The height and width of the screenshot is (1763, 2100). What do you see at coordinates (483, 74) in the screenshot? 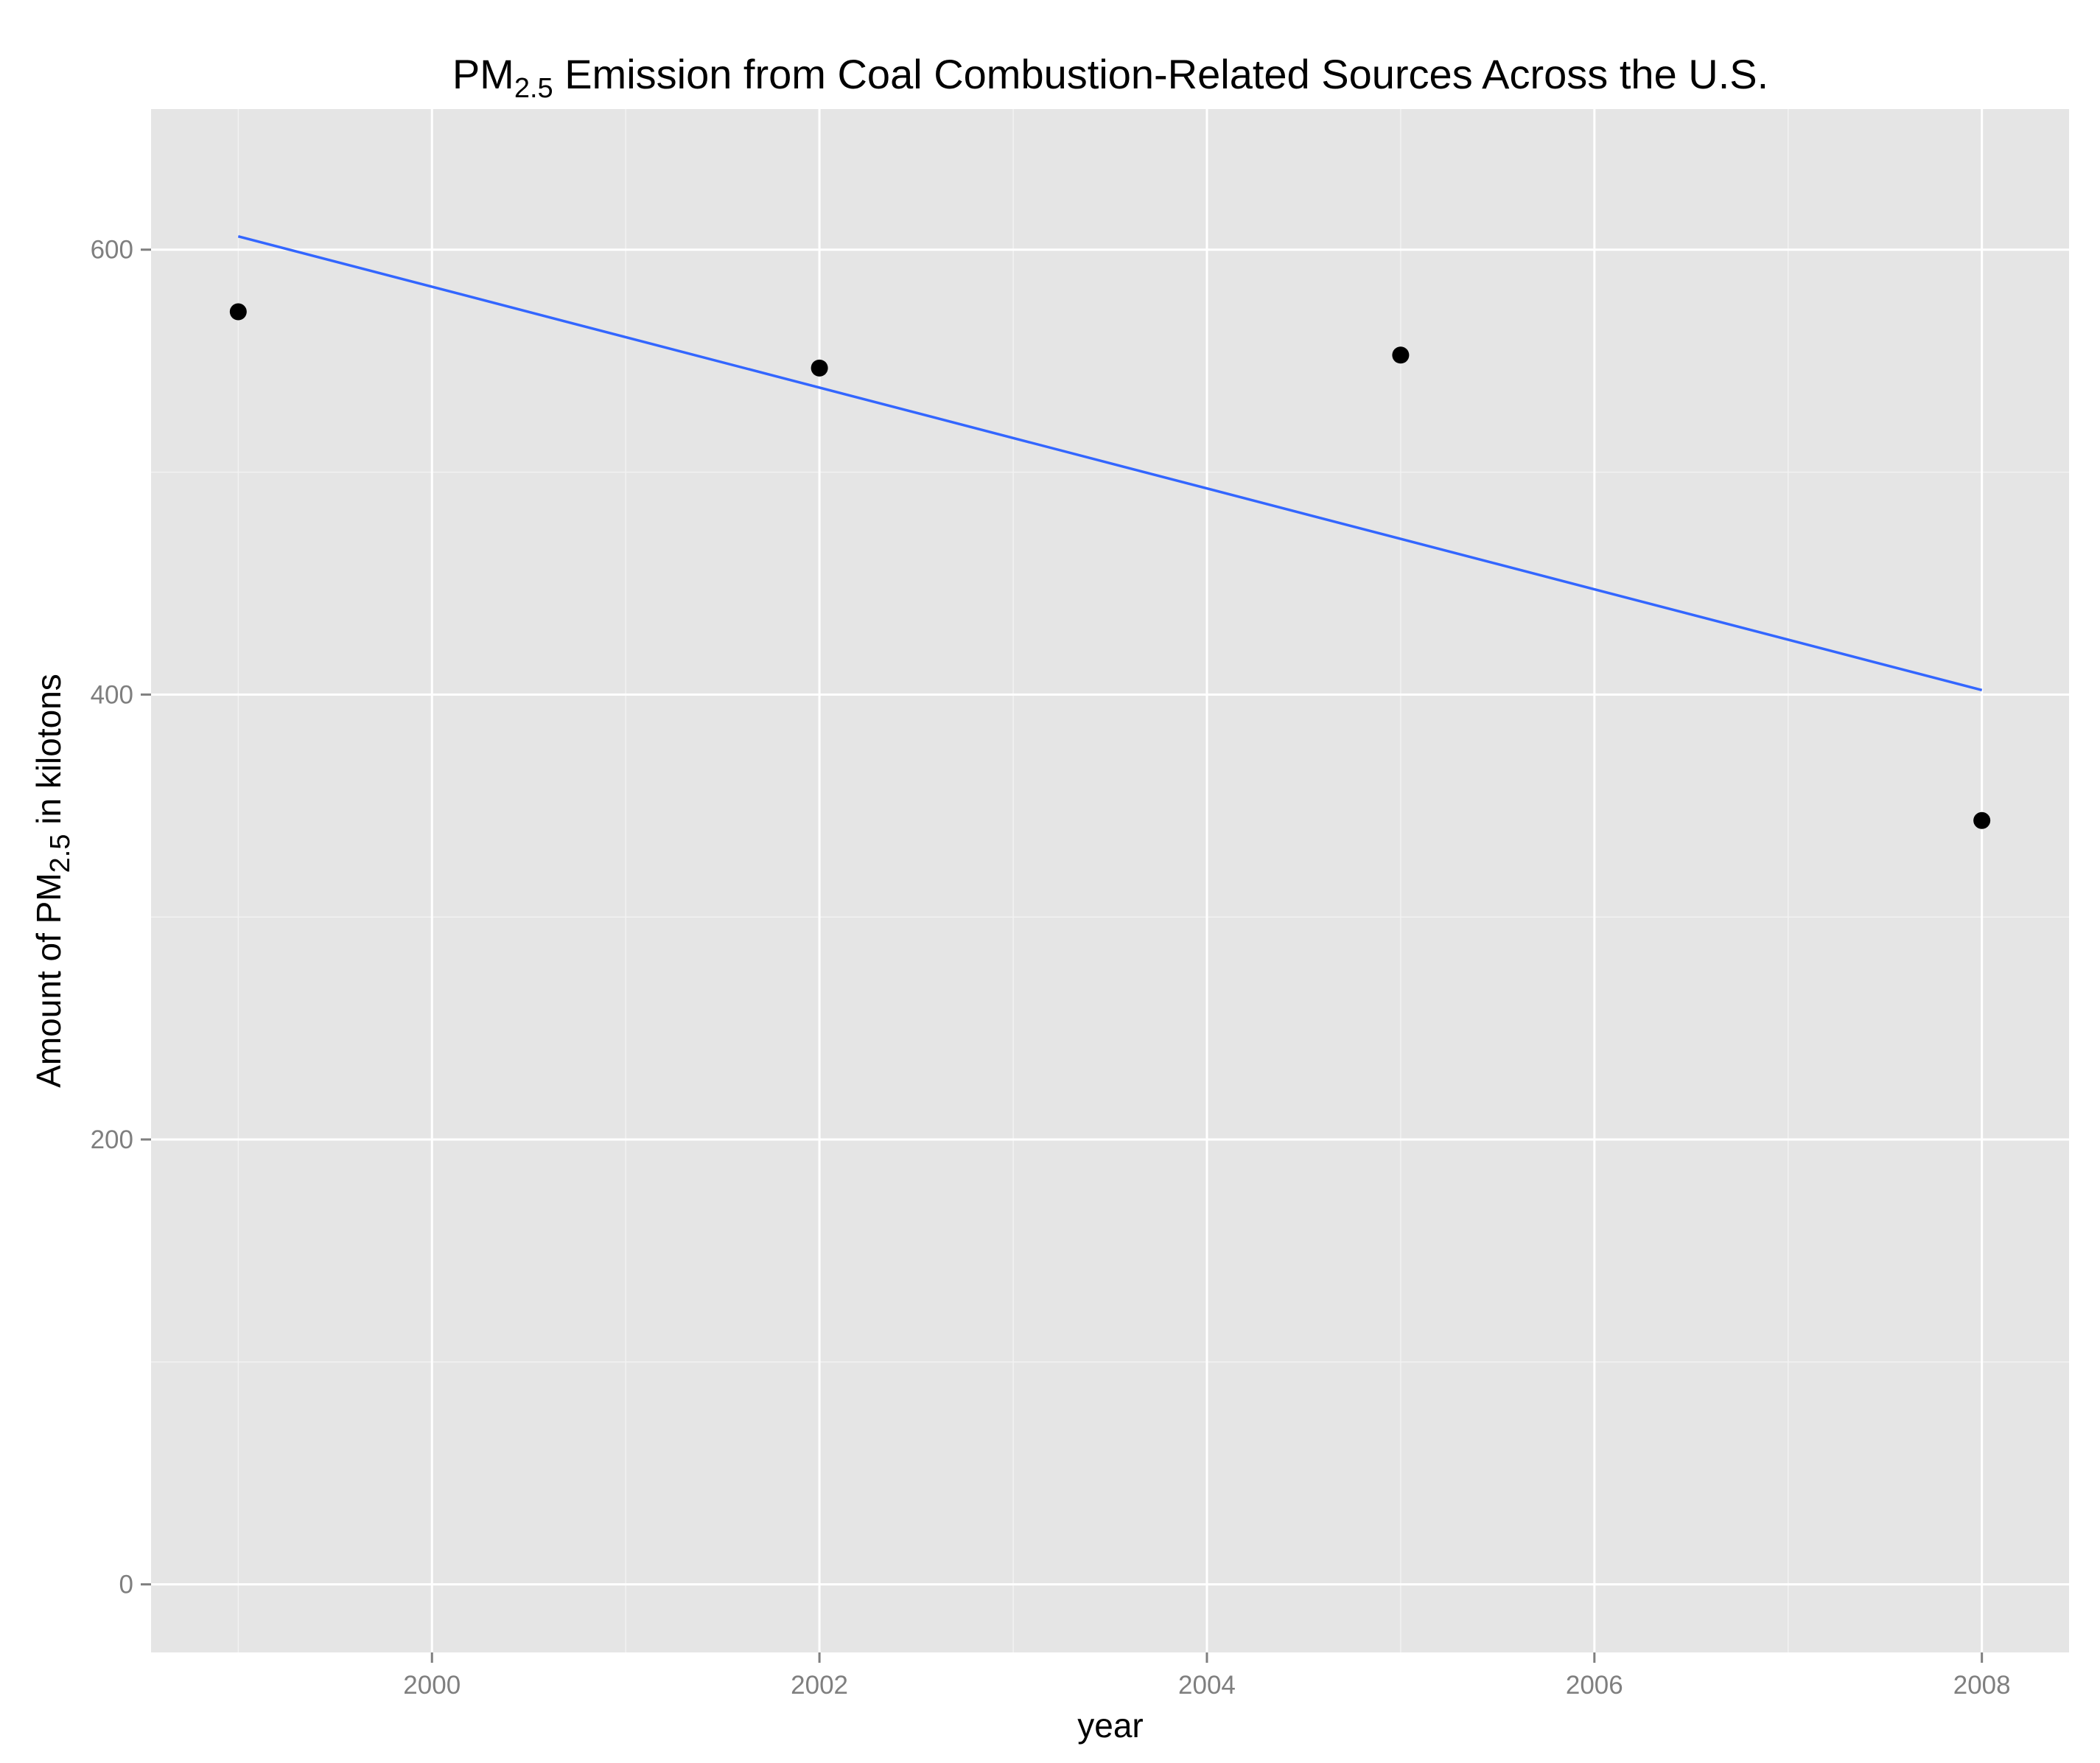
I see `chart-title-pre: PM` at bounding box center [483, 74].